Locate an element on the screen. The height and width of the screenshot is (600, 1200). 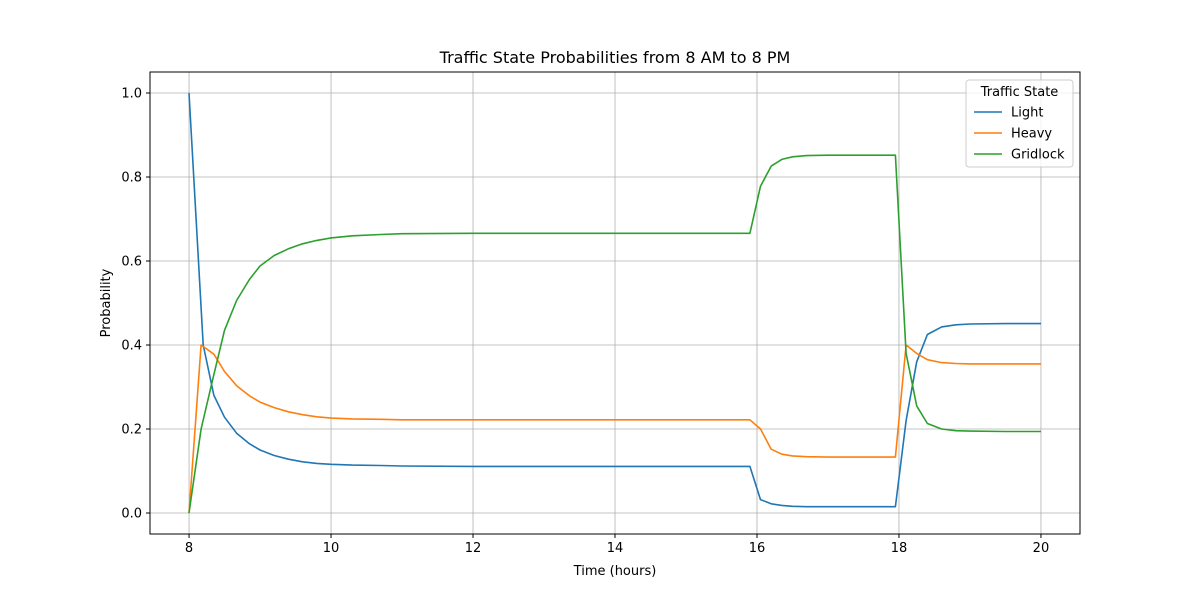
legend-title: Traffic State is located at coordinates (1019, 92).